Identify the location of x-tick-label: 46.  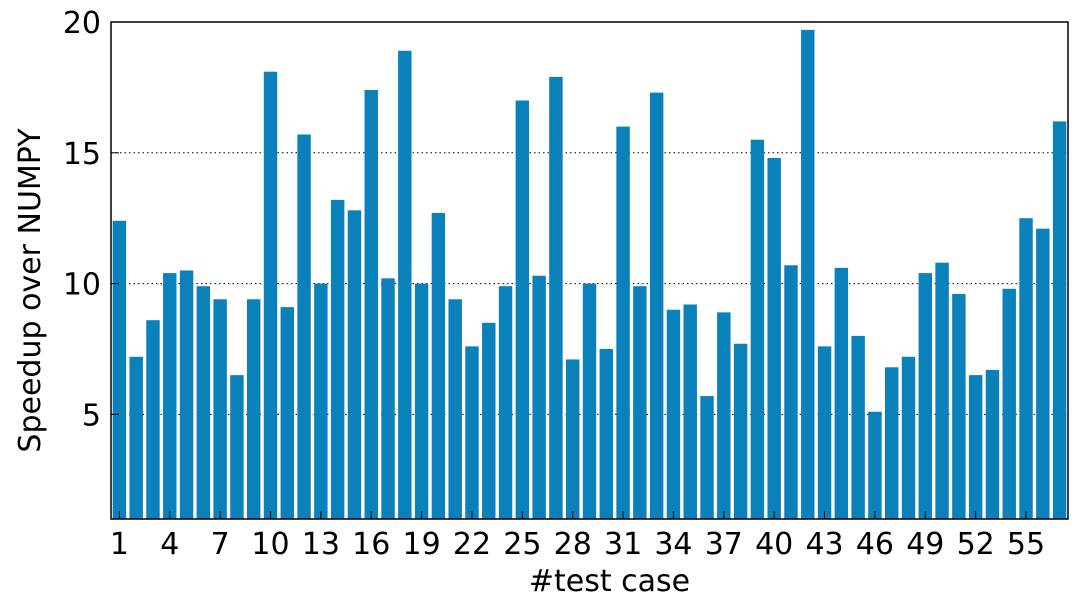
(875, 544).